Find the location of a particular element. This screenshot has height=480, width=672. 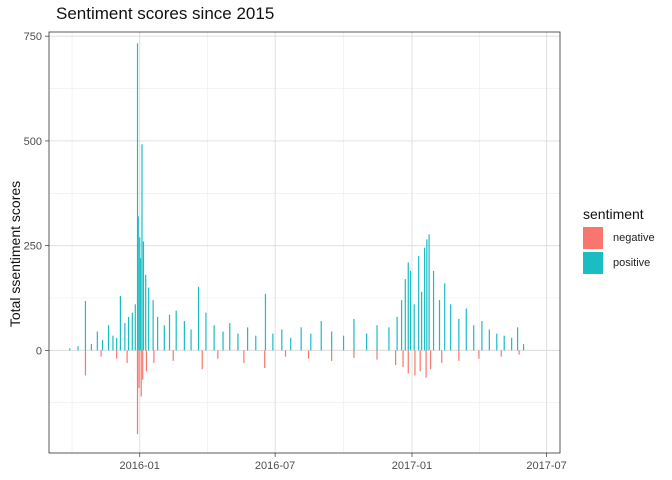

legend-title: sentiment is located at coordinates (613, 214).